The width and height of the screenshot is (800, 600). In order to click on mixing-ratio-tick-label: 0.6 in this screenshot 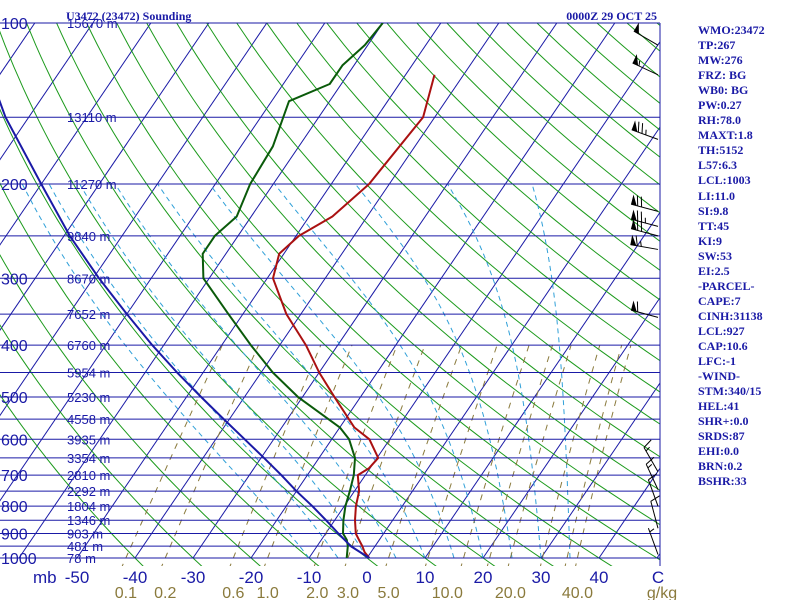, I will do `click(233, 592)`.